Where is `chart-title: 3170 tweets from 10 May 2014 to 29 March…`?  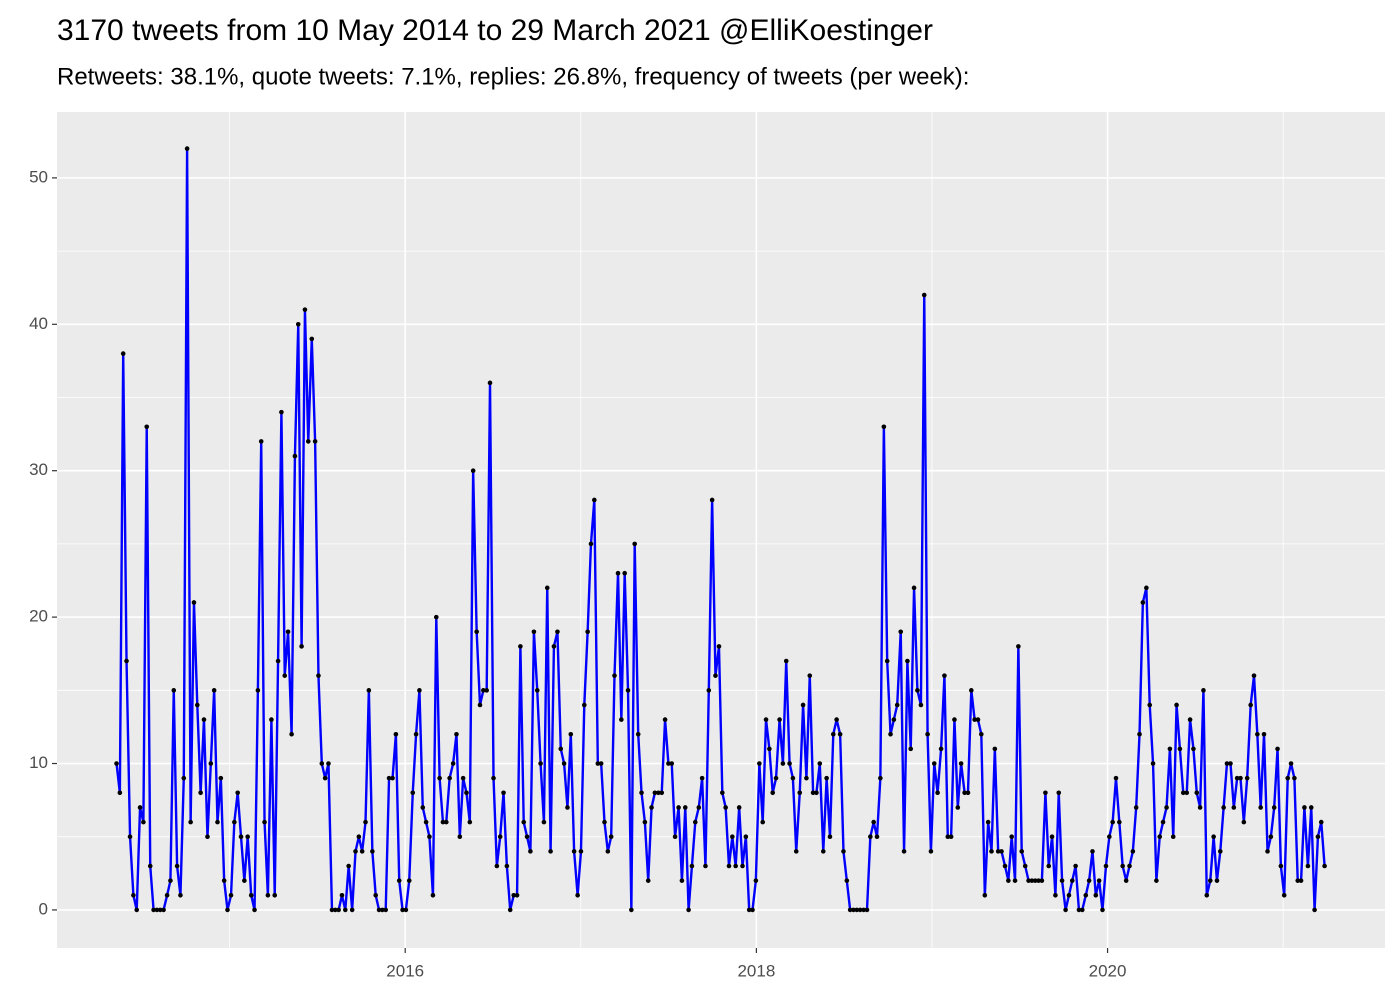 chart-title: 3170 tweets from 10 May 2014 to 29 March… is located at coordinates (495, 30).